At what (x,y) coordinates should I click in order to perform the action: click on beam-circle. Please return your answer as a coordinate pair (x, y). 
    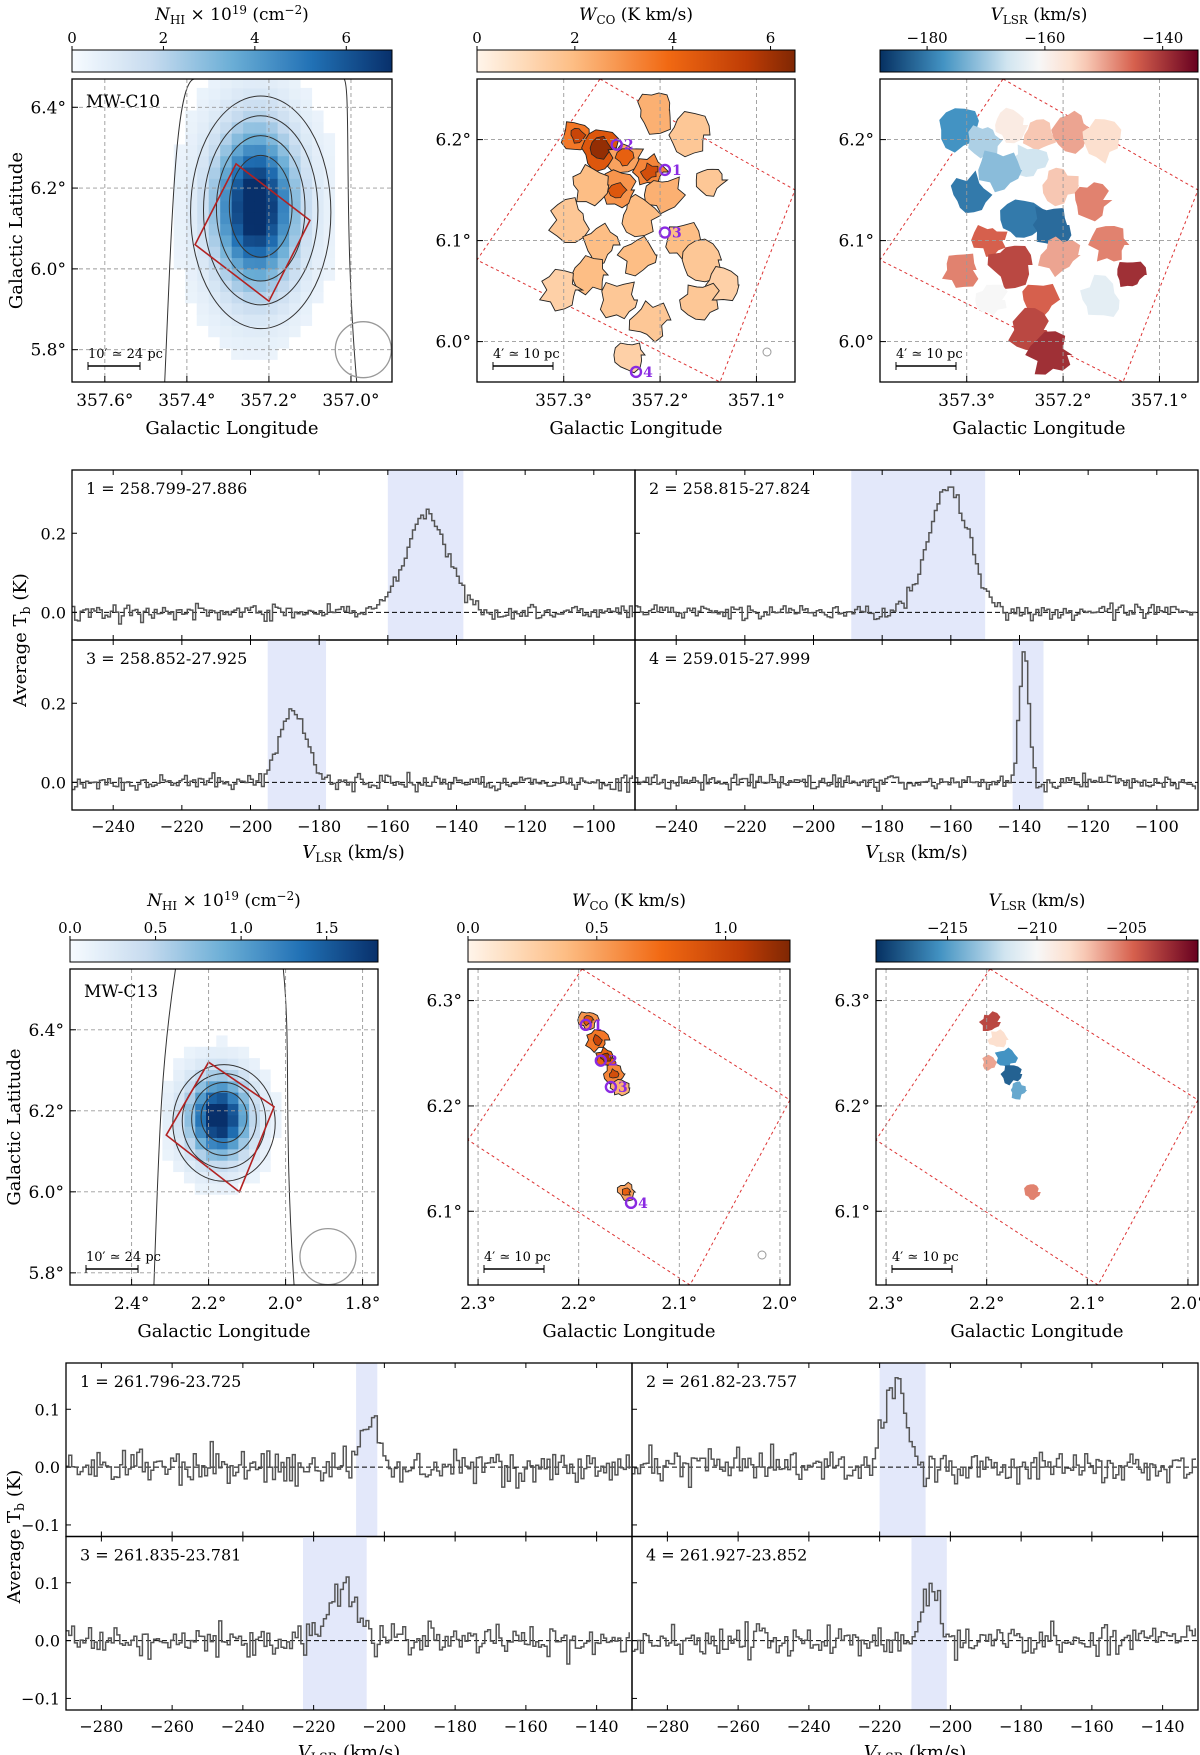
    Looking at the image, I should click on (328, 1256).